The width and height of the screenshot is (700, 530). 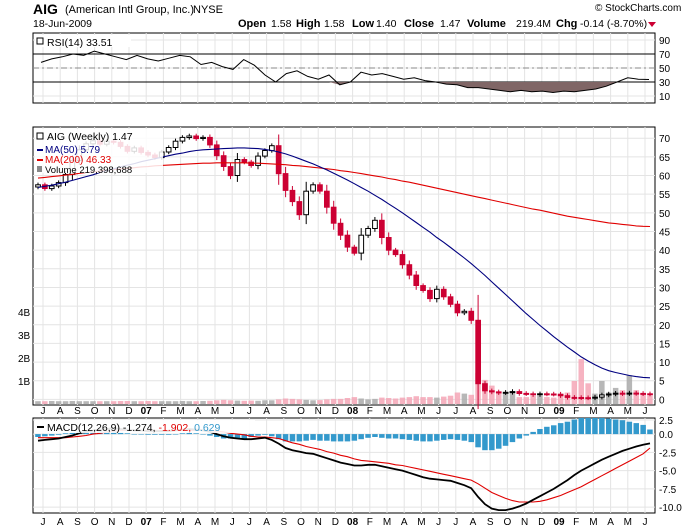 What do you see at coordinates (666, 421) in the screenshot?
I see `macd-tick-label: 2.5` at bounding box center [666, 421].